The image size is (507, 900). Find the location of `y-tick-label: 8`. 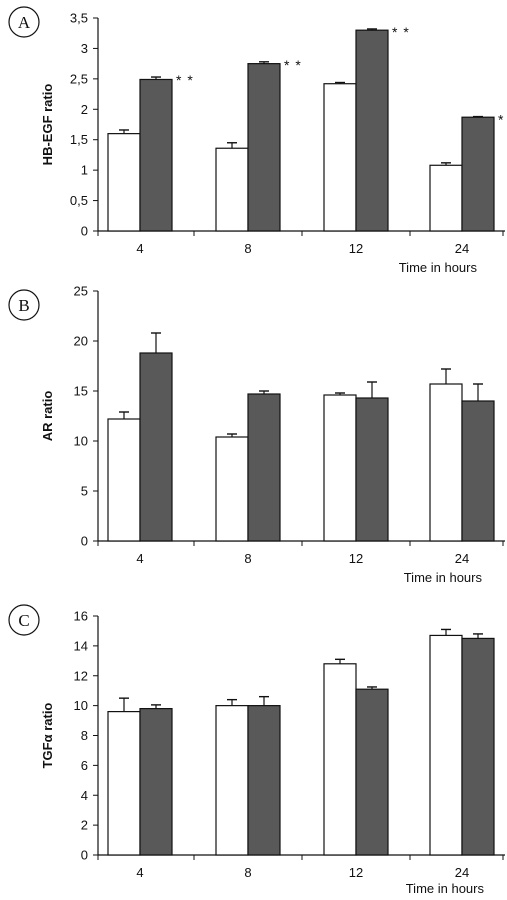

y-tick-label: 8 is located at coordinates (84, 735).